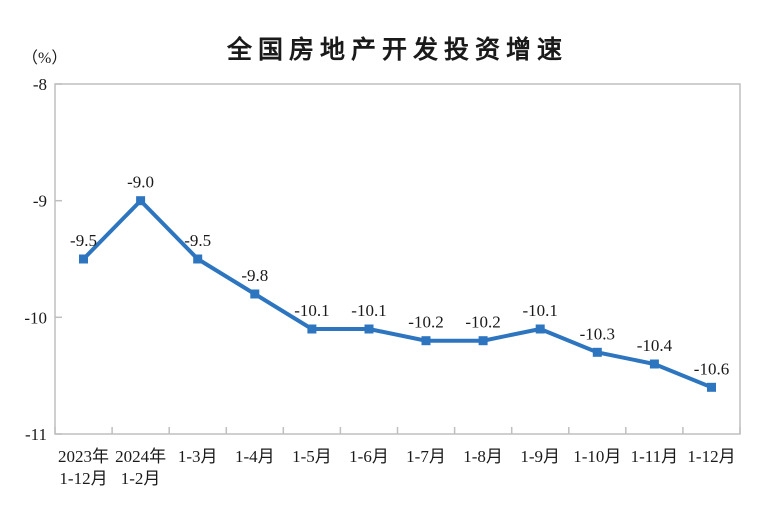 This screenshot has height=523, width=763. Describe the element at coordinates (45, 58) in the screenshot. I see `y-axis-unit-label: （%）` at that location.